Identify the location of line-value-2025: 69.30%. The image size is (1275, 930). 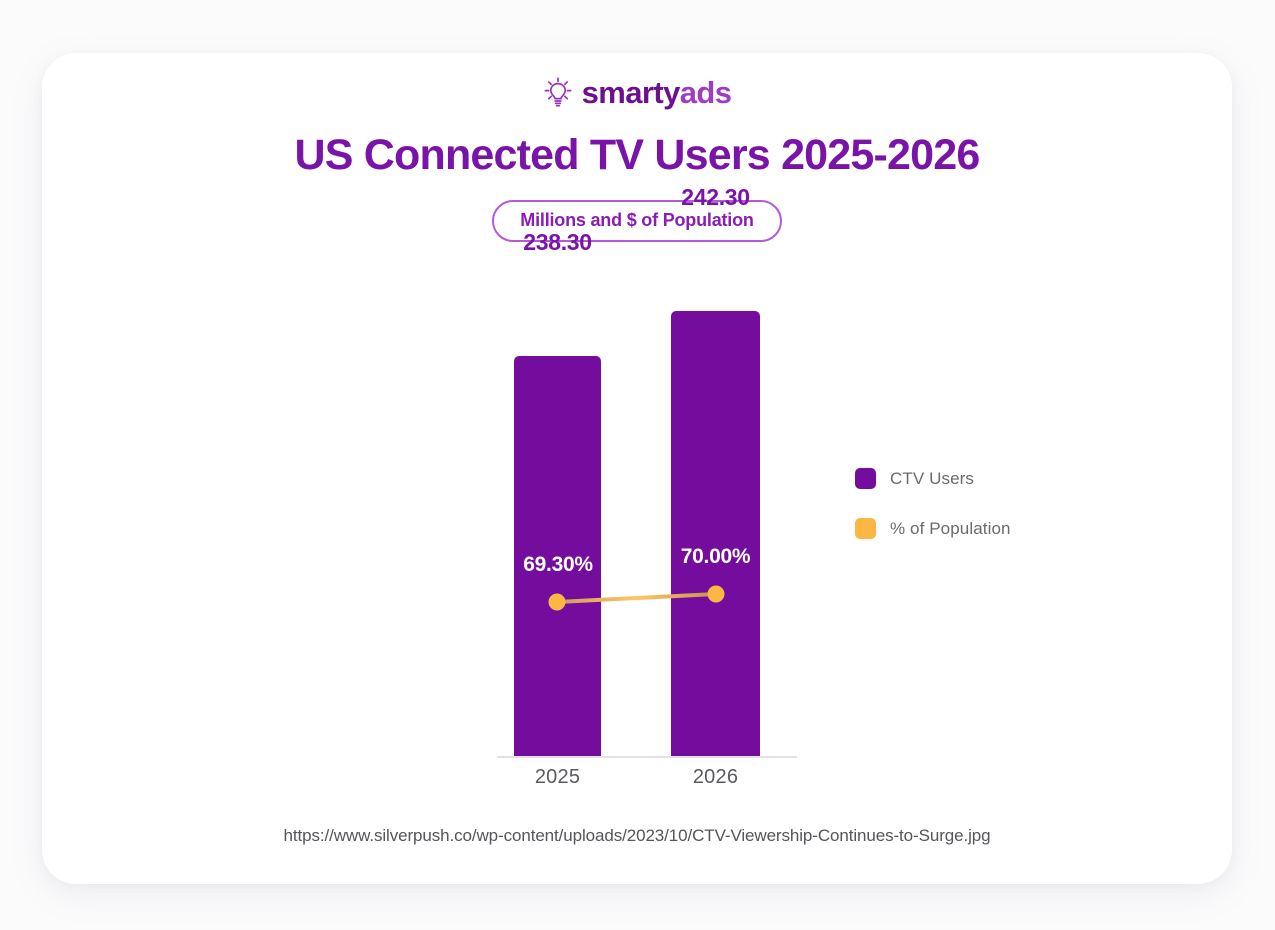
(558, 564).